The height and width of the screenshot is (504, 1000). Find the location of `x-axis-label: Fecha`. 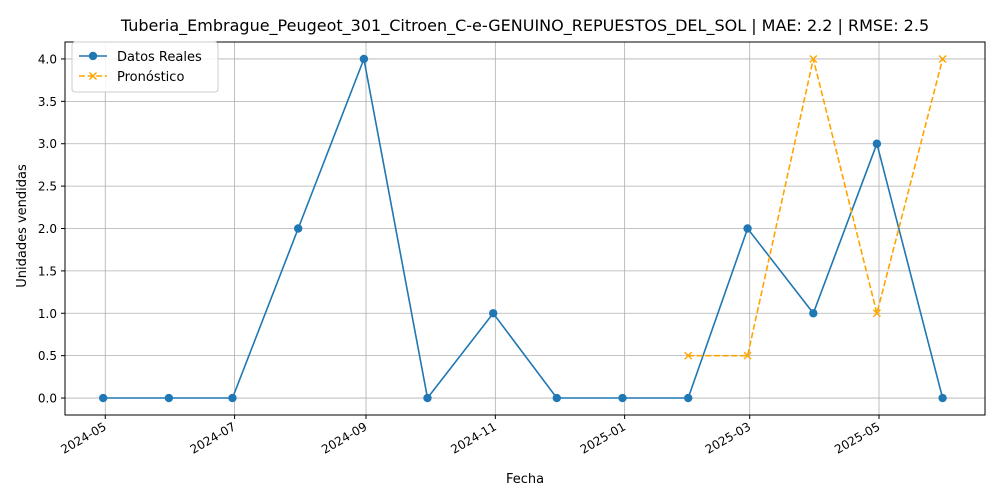

x-axis-label: Fecha is located at coordinates (525, 479).